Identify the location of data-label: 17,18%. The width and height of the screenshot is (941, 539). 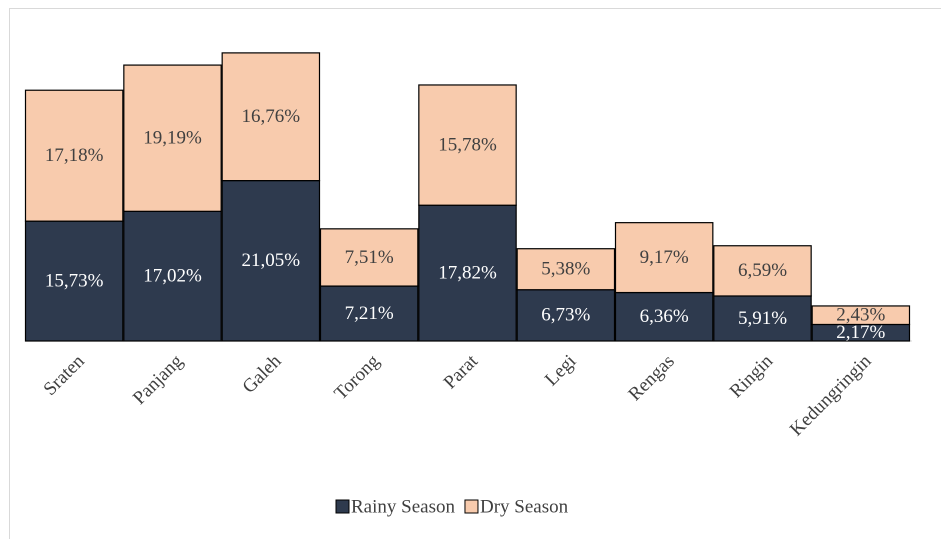
(74, 155).